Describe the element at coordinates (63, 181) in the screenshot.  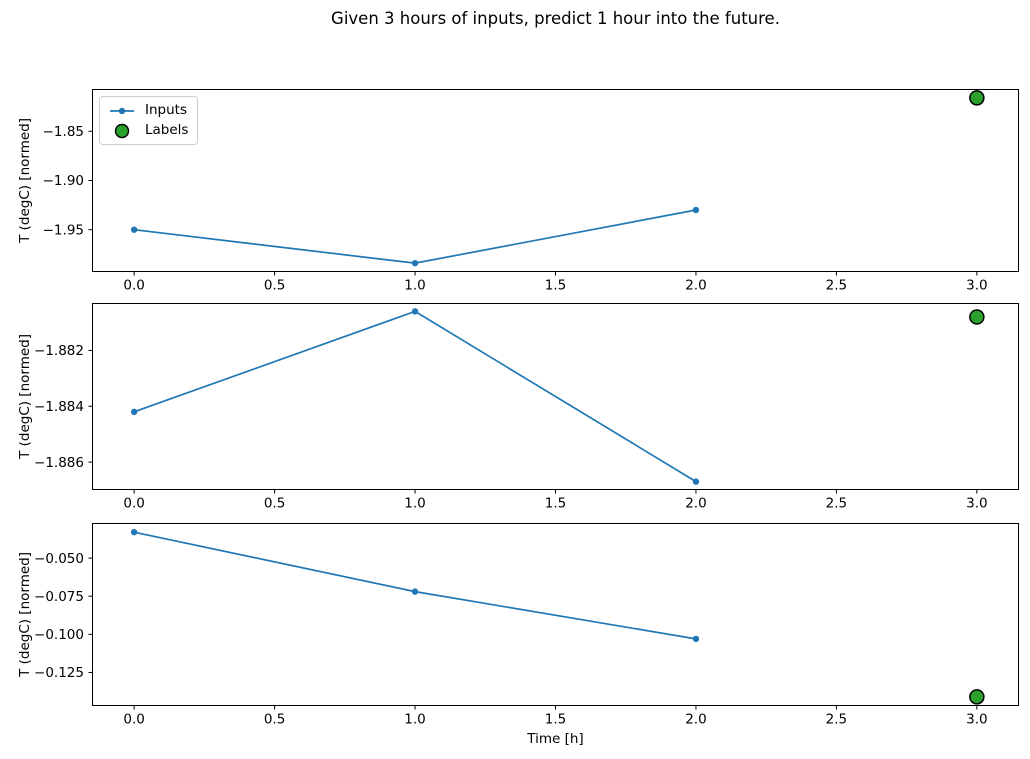
I see `y-tick-label: −1.90` at that location.